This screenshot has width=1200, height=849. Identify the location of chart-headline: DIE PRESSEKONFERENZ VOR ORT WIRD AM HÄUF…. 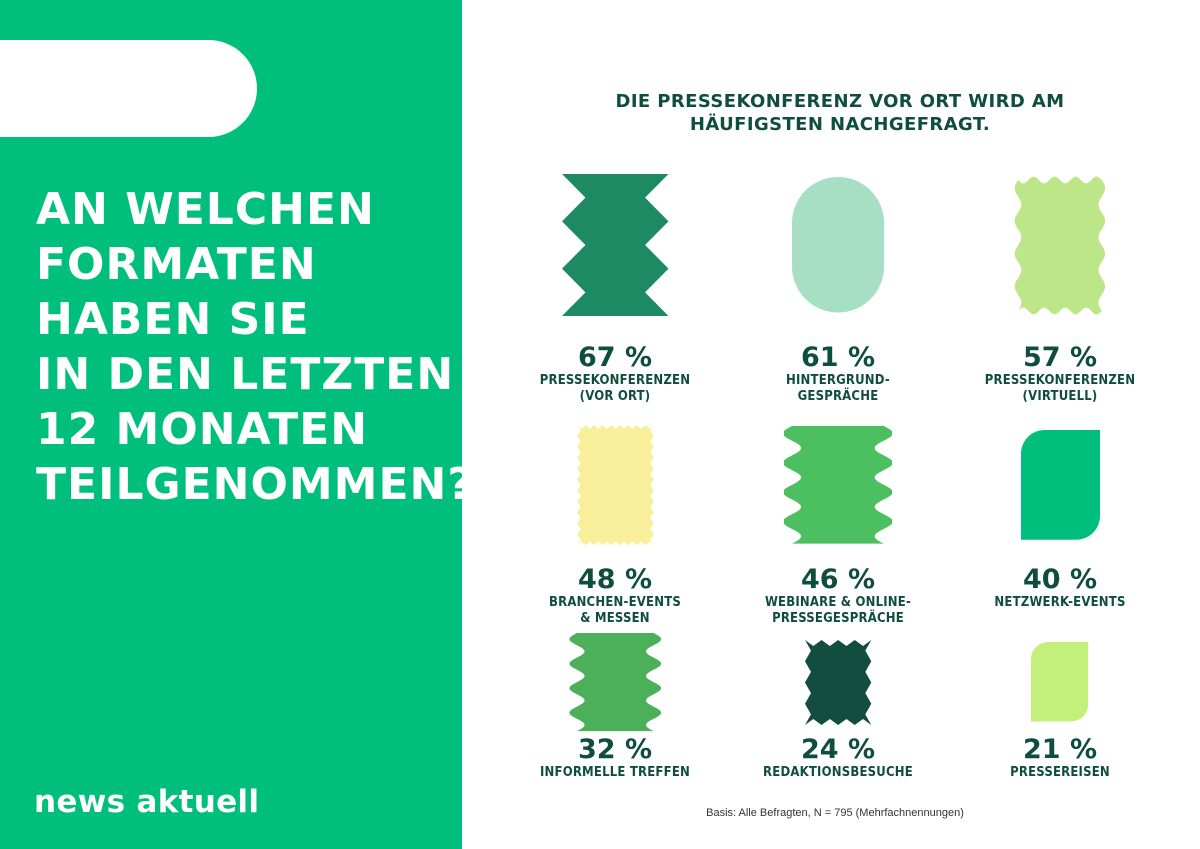
(840, 113).